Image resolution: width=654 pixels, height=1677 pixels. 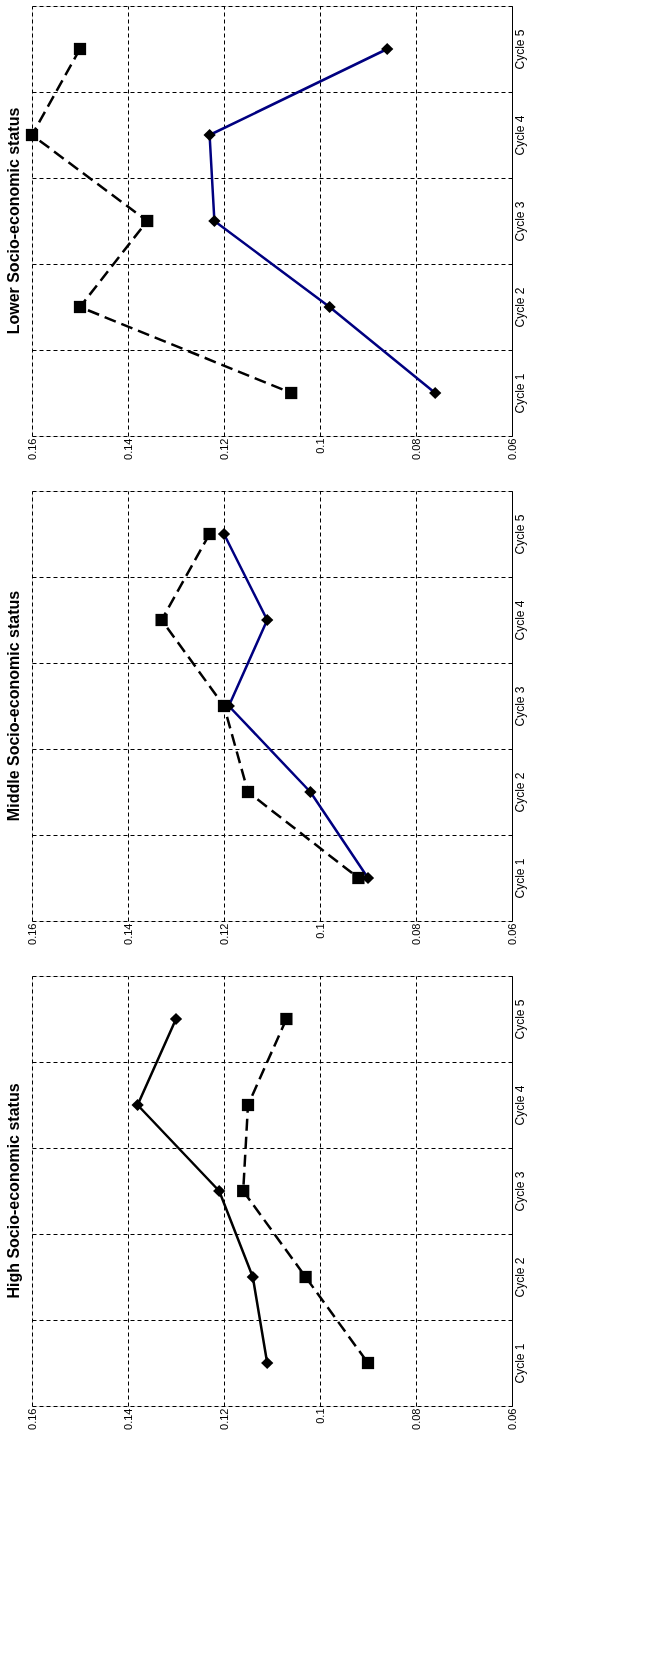 I want to click on text: Lower Socio-economic status, so click(x=13, y=221).